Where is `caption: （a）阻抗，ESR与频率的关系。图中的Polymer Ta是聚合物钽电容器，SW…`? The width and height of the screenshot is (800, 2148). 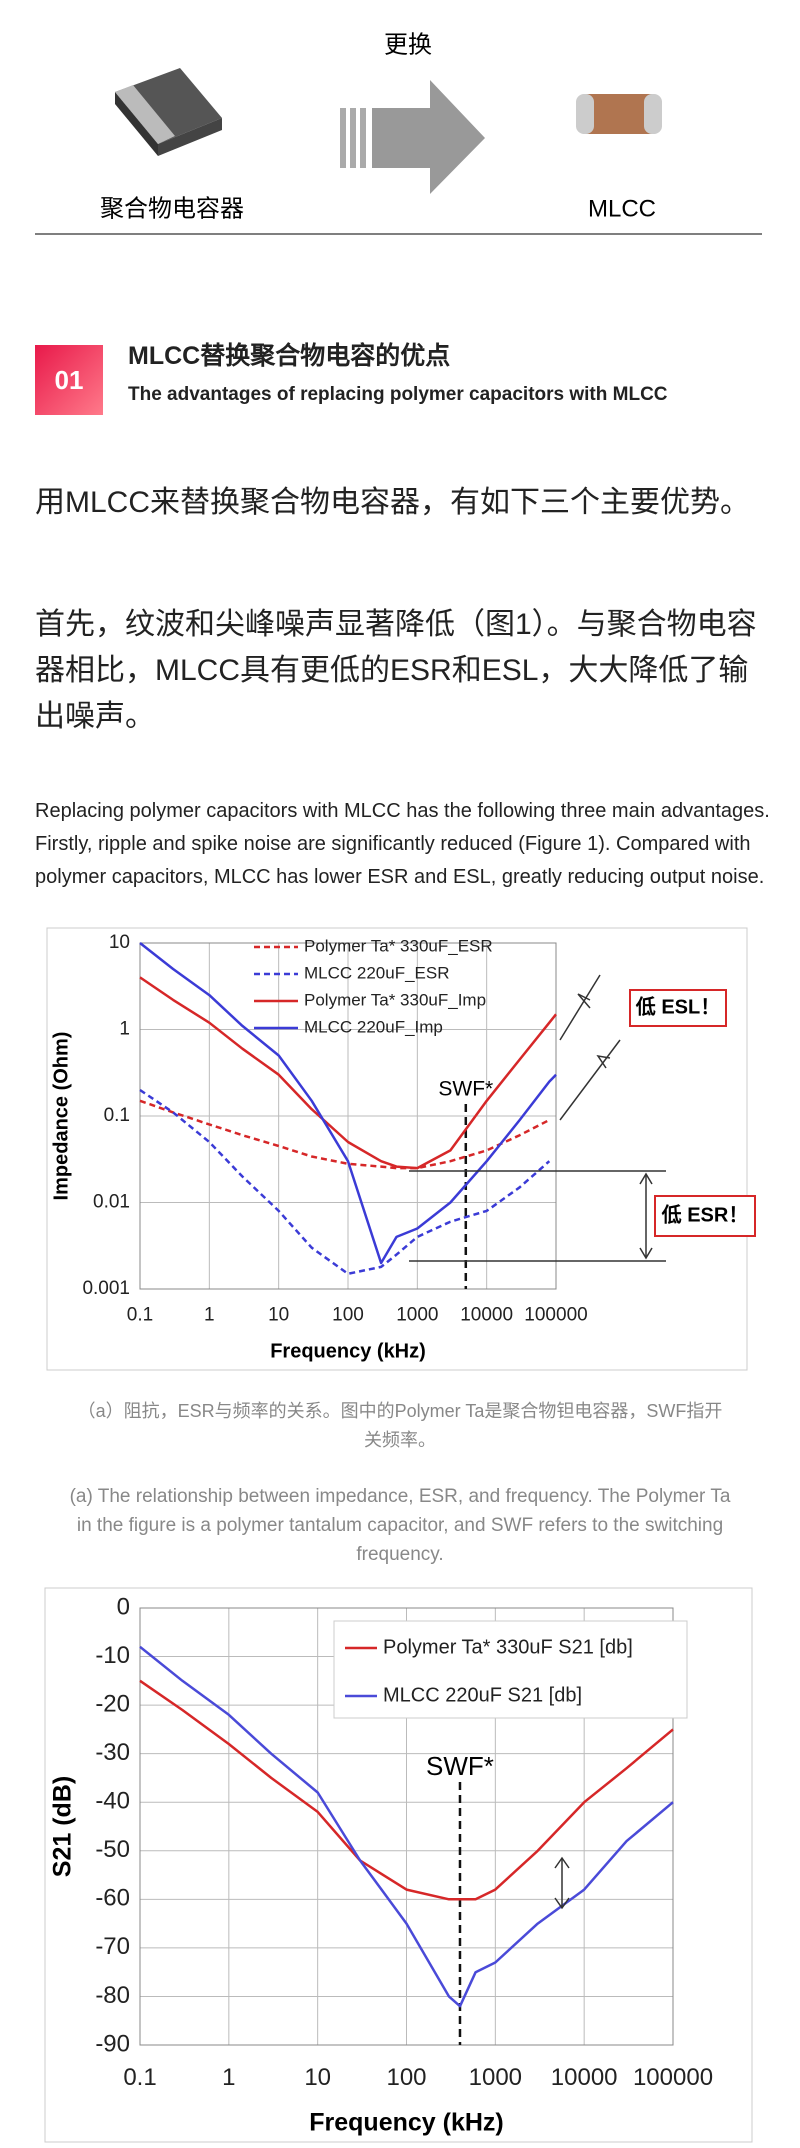 caption: （a）阻抗，ESR与频率的关系。图中的Polymer Ta是聚合物钽电容器，SW… is located at coordinates (400, 1425).